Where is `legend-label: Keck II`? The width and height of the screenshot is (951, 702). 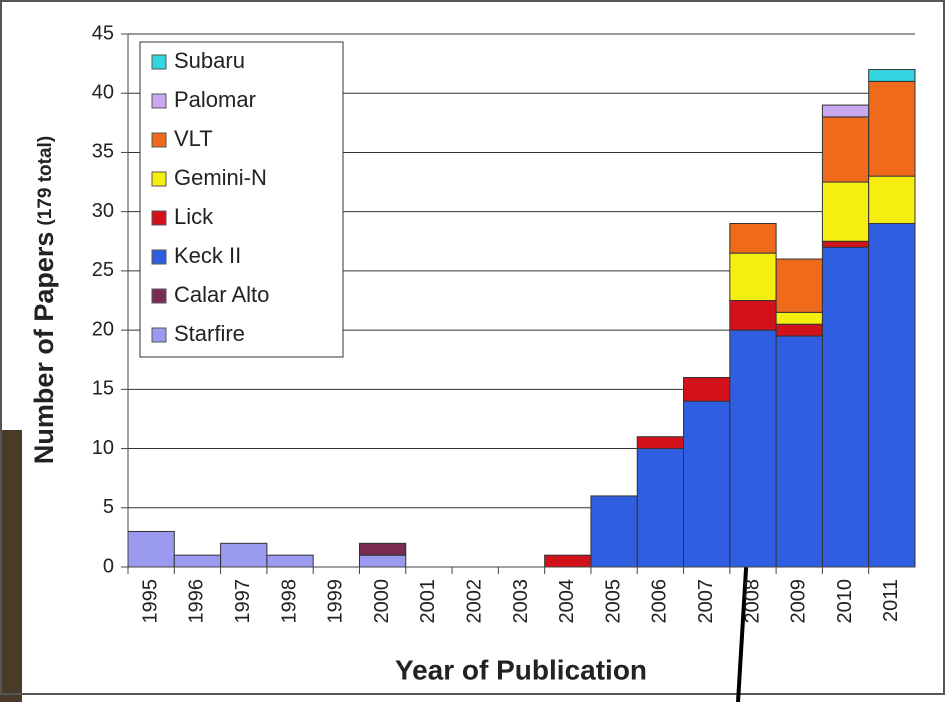
legend-label: Keck II is located at coordinates (207, 255).